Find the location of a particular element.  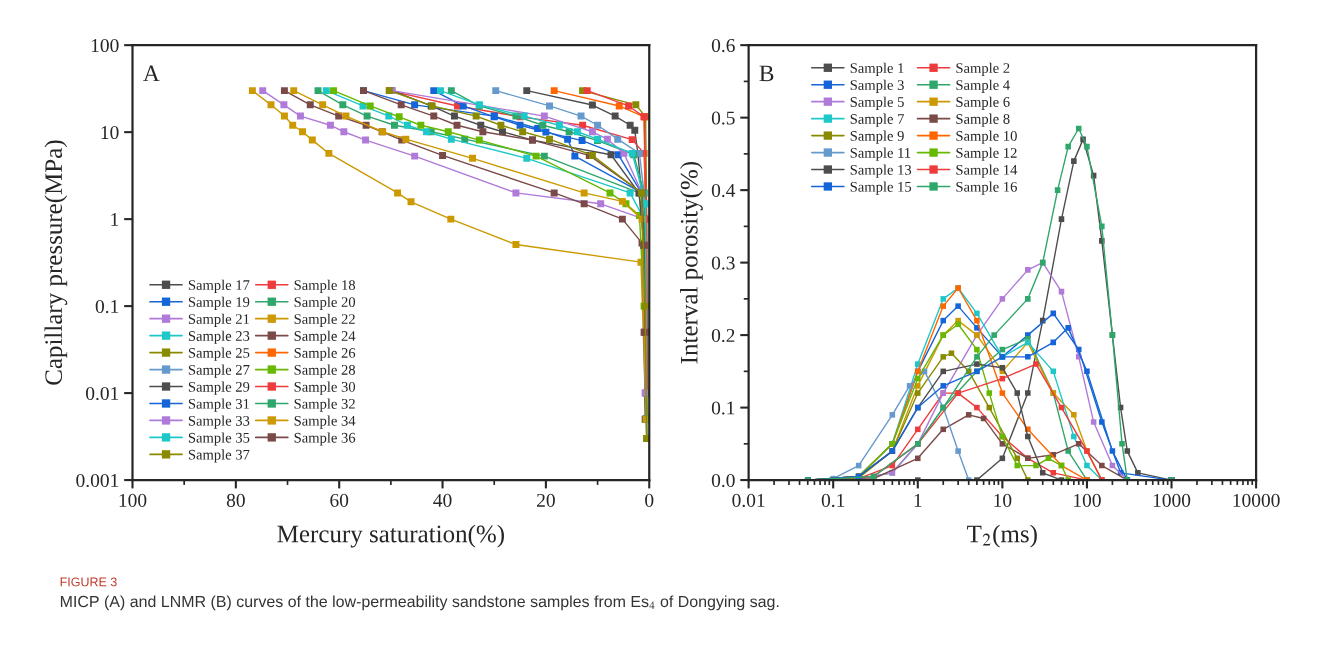

y-axis-title: Interval porosity(%) is located at coordinates (691, 263).